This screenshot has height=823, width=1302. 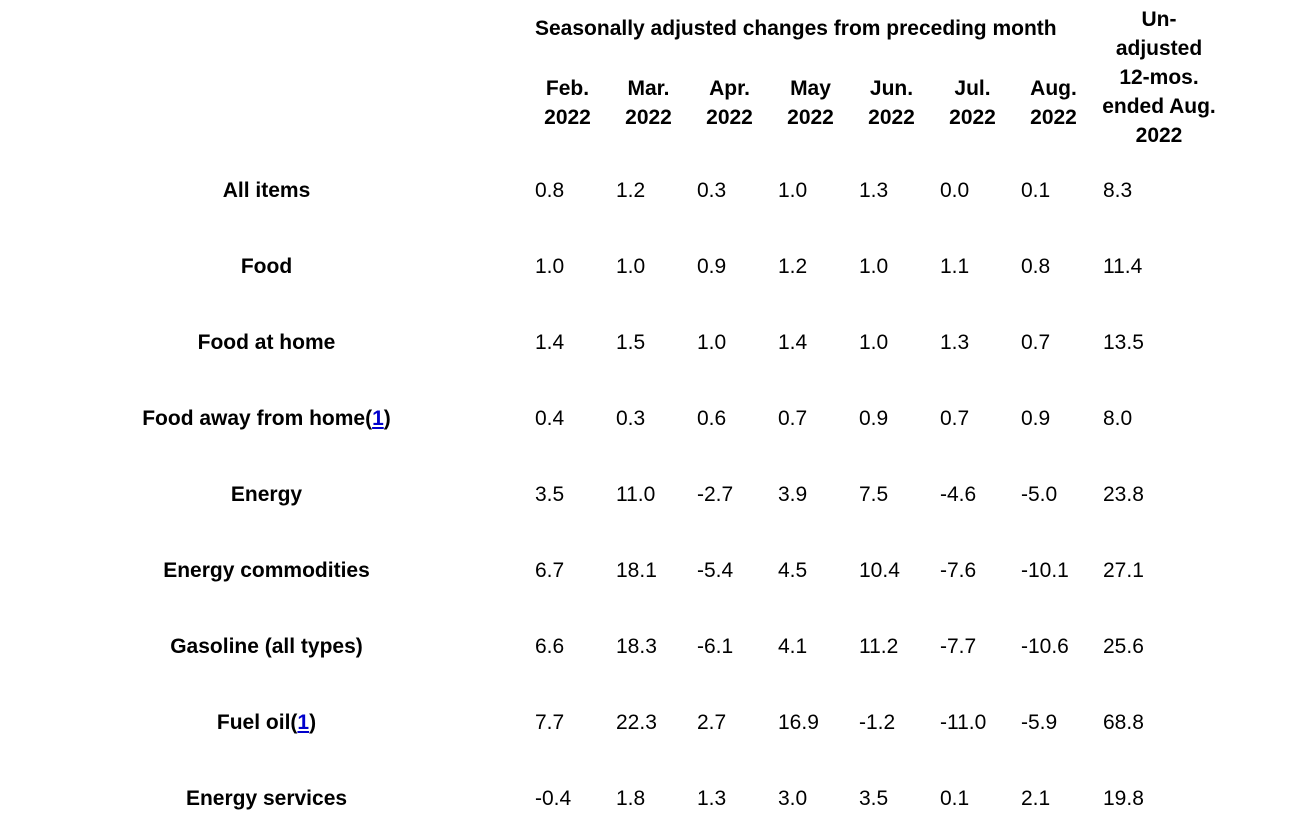 What do you see at coordinates (266, 570) in the screenshot?
I see `row-label-text: Energy commodities` at bounding box center [266, 570].